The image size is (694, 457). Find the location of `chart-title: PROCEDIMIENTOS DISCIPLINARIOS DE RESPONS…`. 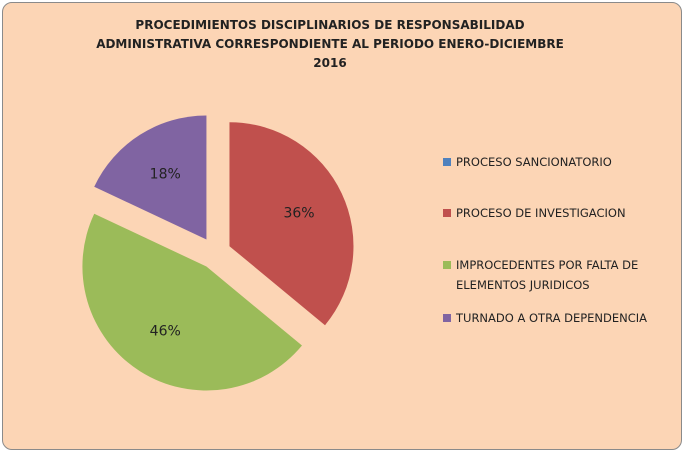

chart-title: PROCEDIMIENTOS DISCIPLINARIOS DE RESPONS… is located at coordinates (330, 44).